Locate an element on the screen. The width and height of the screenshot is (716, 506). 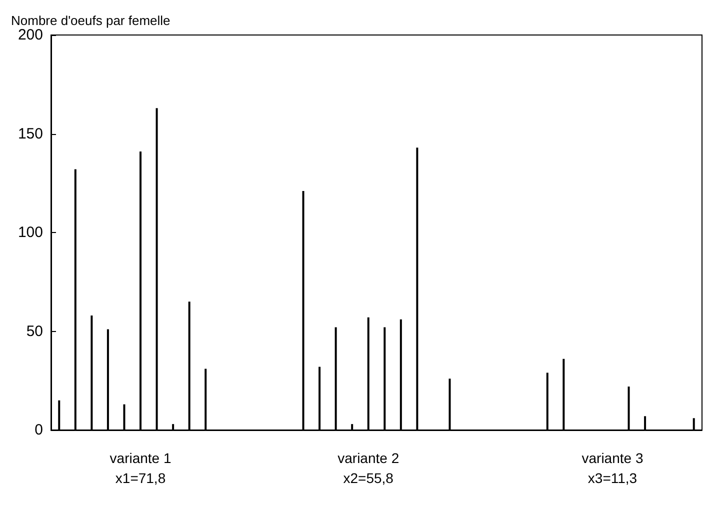
x-tick-label: variante 3 x3=11,3 is located at coordinates (613, 468).